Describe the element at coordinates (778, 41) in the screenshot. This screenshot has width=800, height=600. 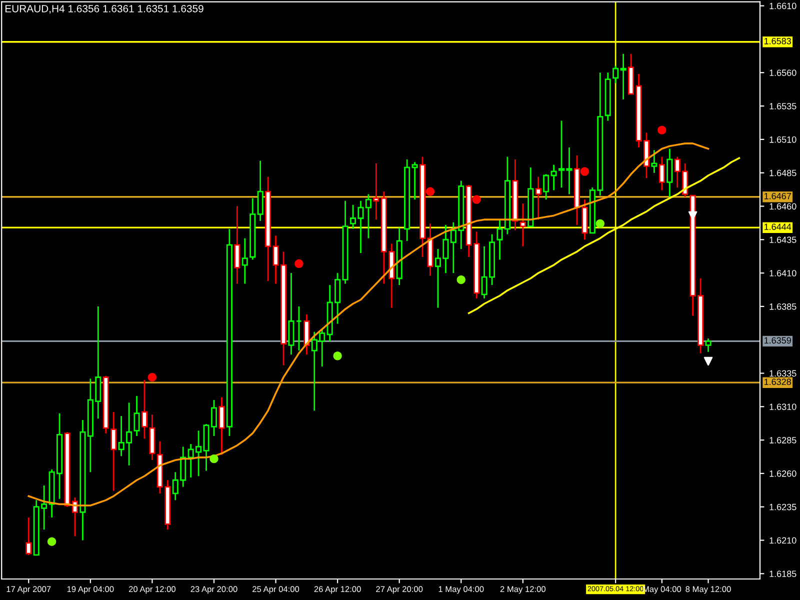
I see `ref-line-label: 1.6583` at that location.